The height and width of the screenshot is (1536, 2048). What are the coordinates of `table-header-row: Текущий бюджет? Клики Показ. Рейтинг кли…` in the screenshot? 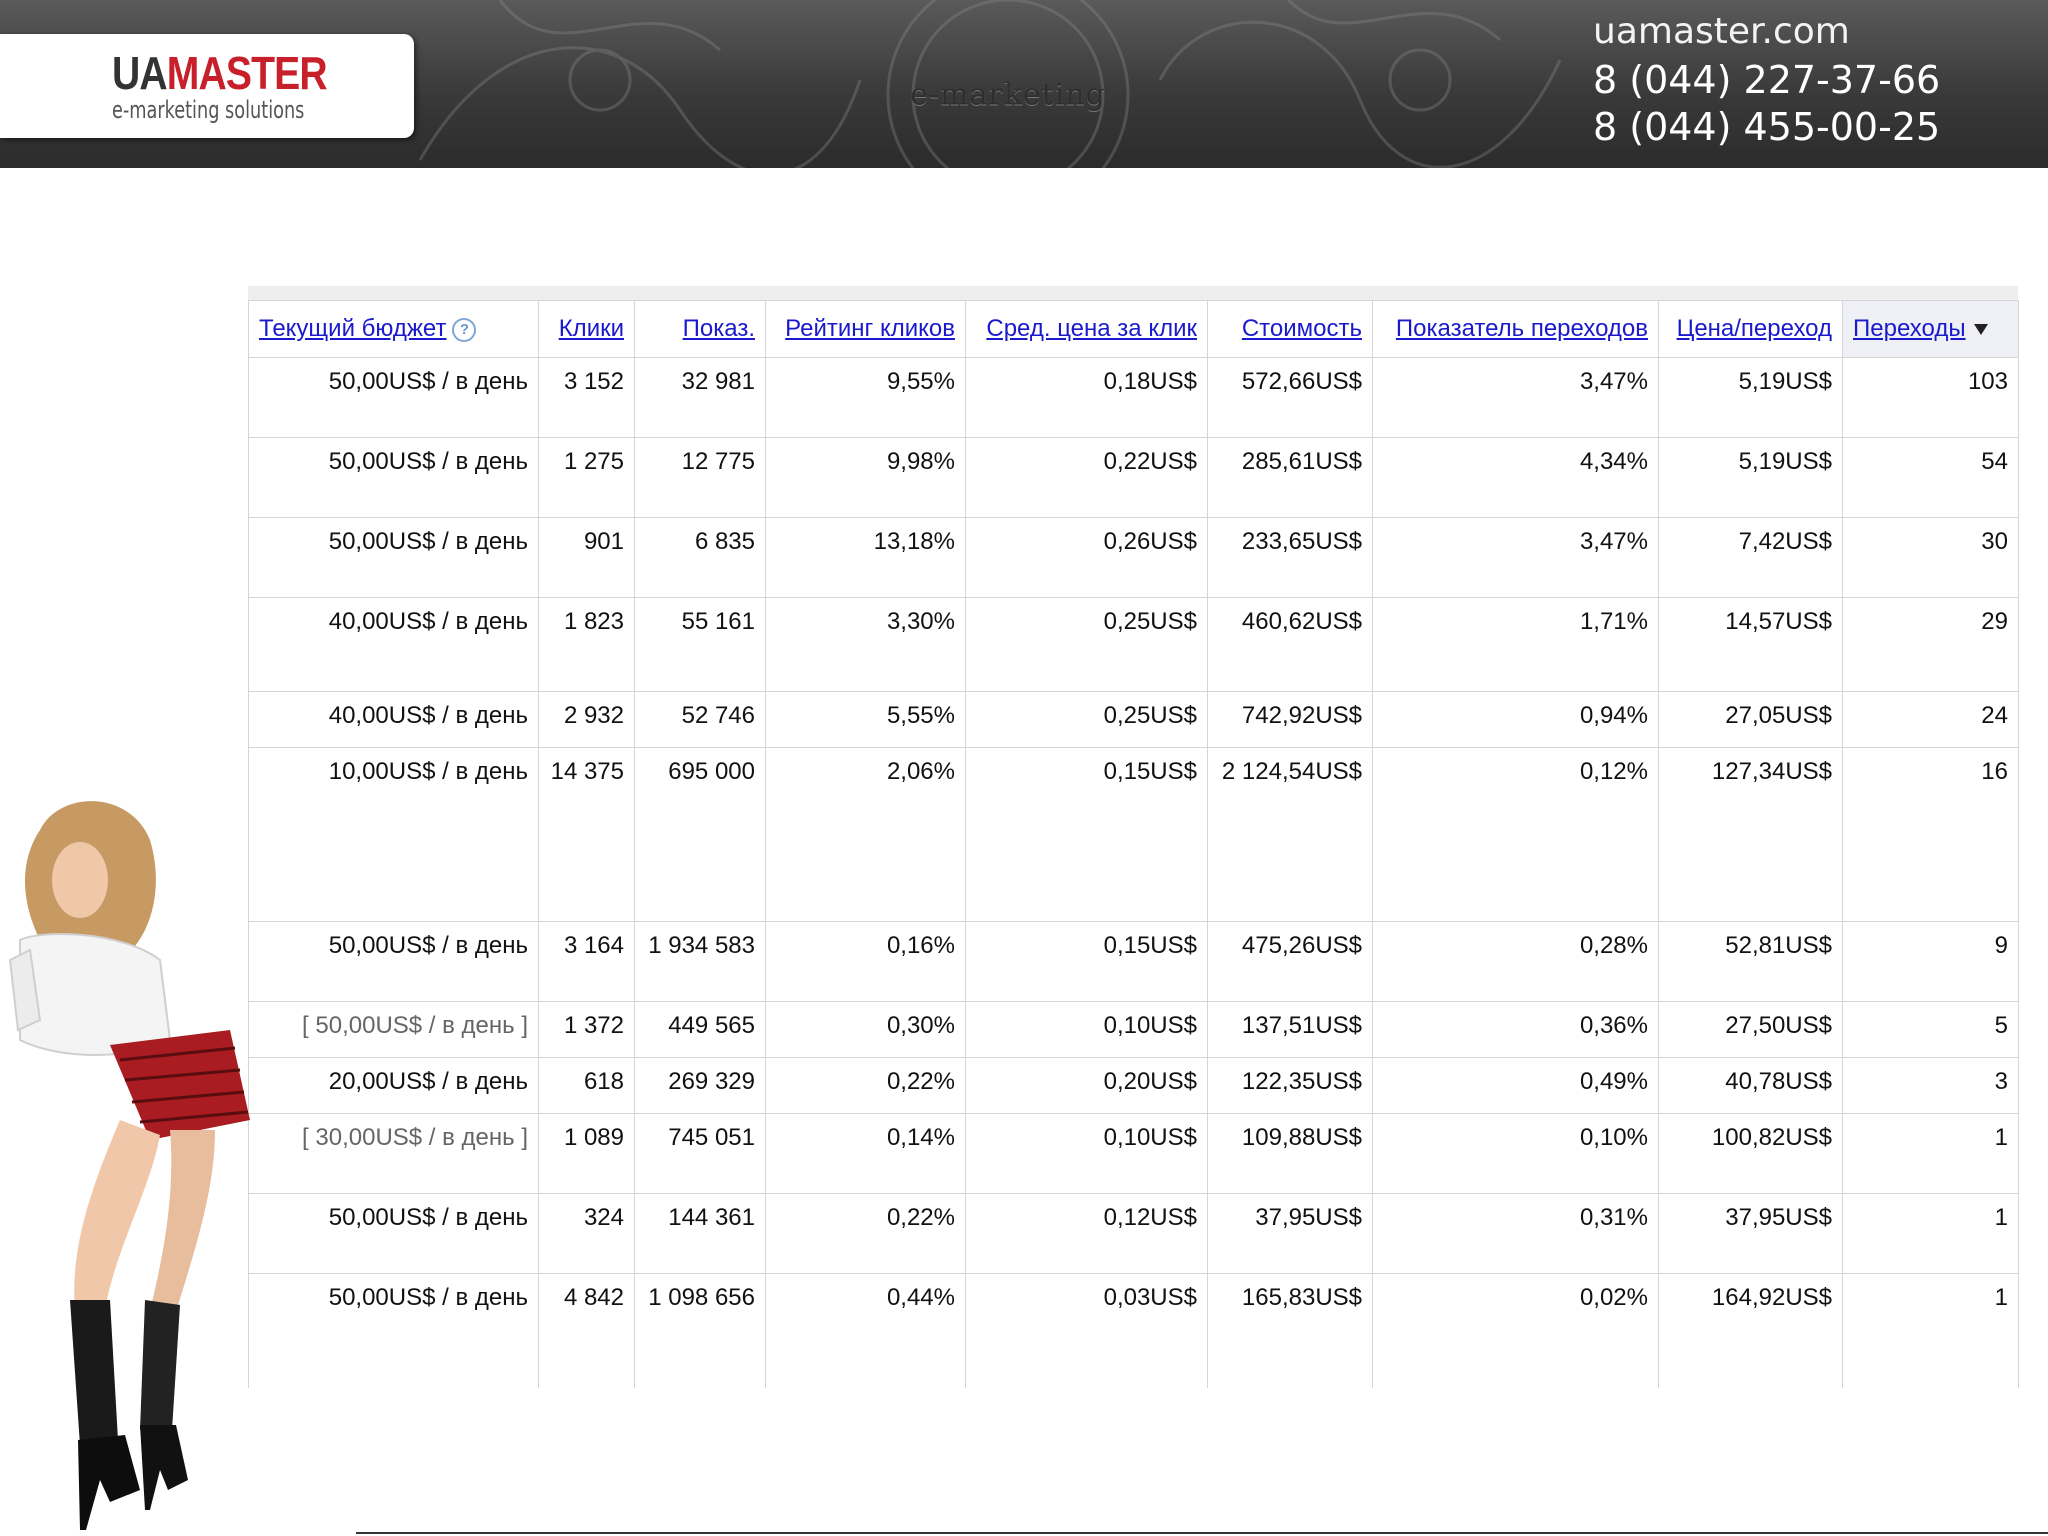 It's located at (1133, 329).